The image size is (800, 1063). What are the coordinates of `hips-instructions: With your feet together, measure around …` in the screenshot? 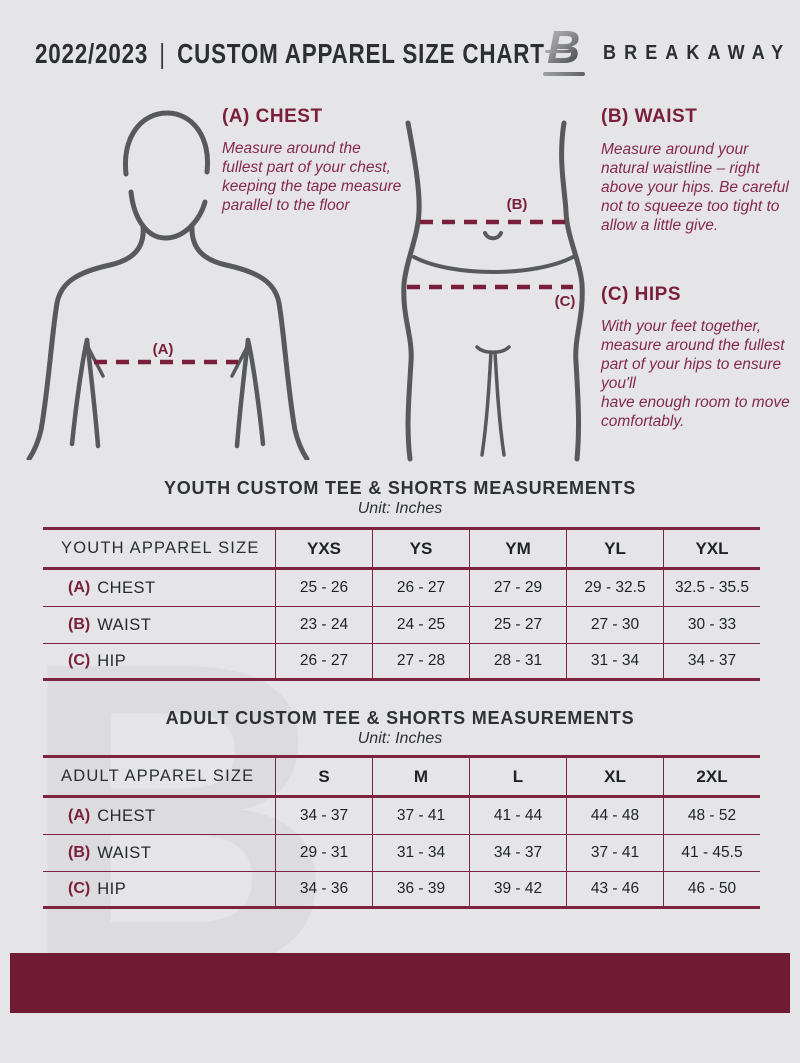 It's located at (695, 374).